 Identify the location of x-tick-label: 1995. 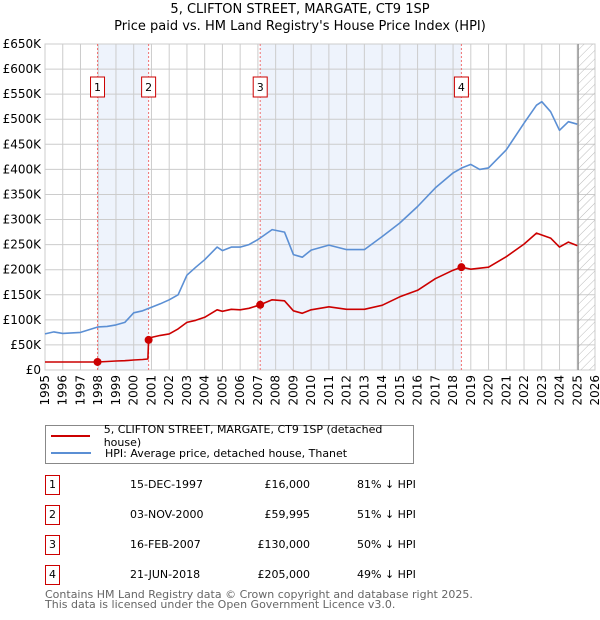
(45, 390).